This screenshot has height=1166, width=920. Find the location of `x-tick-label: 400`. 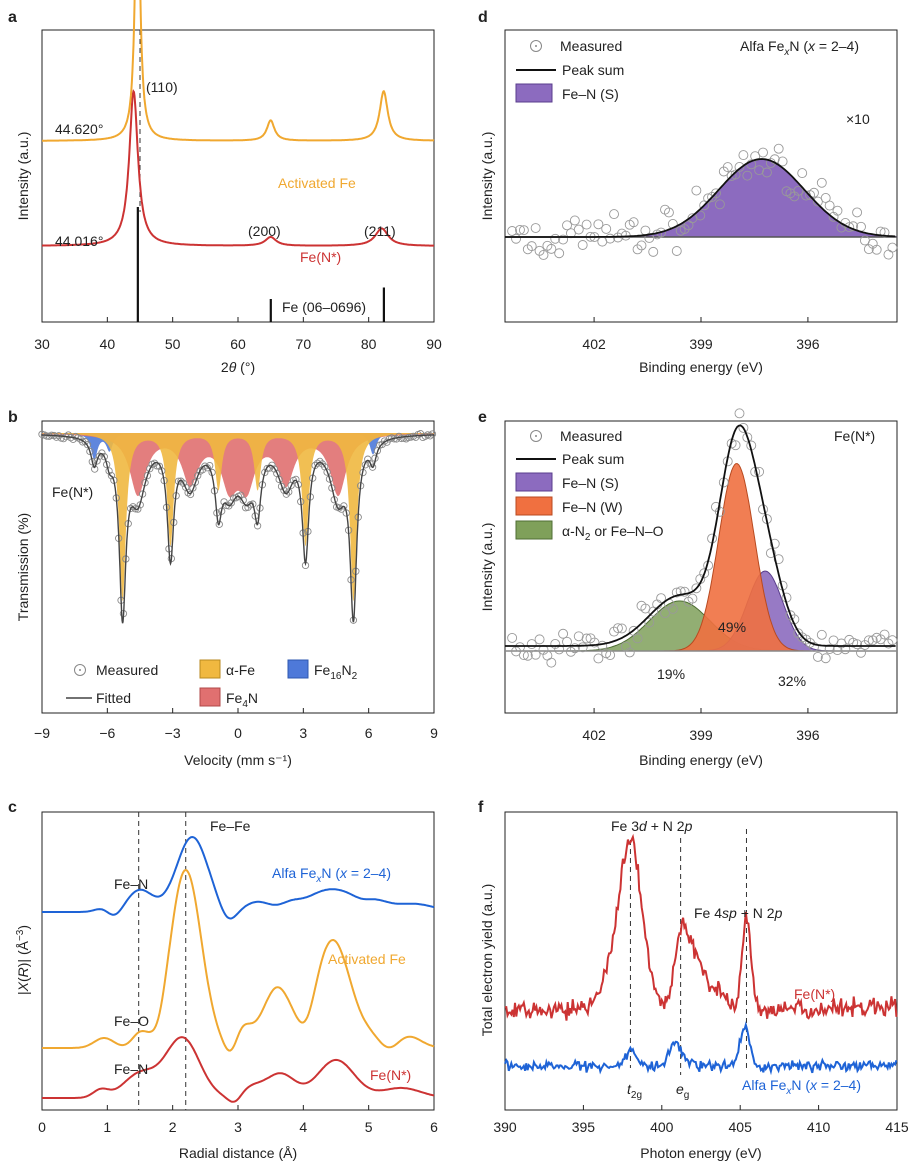

x-tick-label: 400 is located at coordinates (662, 1127).